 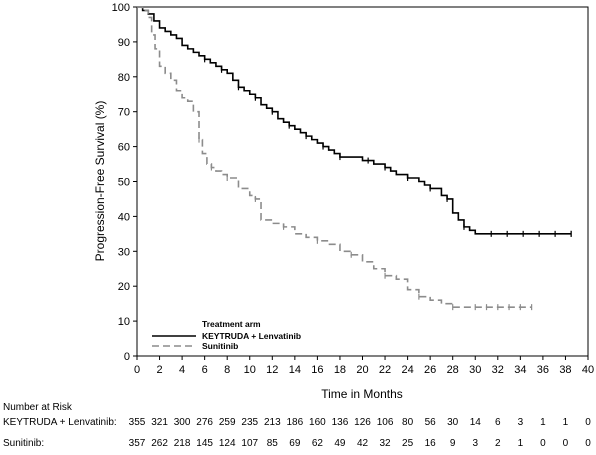 What do you see at coordinates (385, 370) in the screenshot?
I see `x-tick-label: 22` at bounding box center [385, 370].